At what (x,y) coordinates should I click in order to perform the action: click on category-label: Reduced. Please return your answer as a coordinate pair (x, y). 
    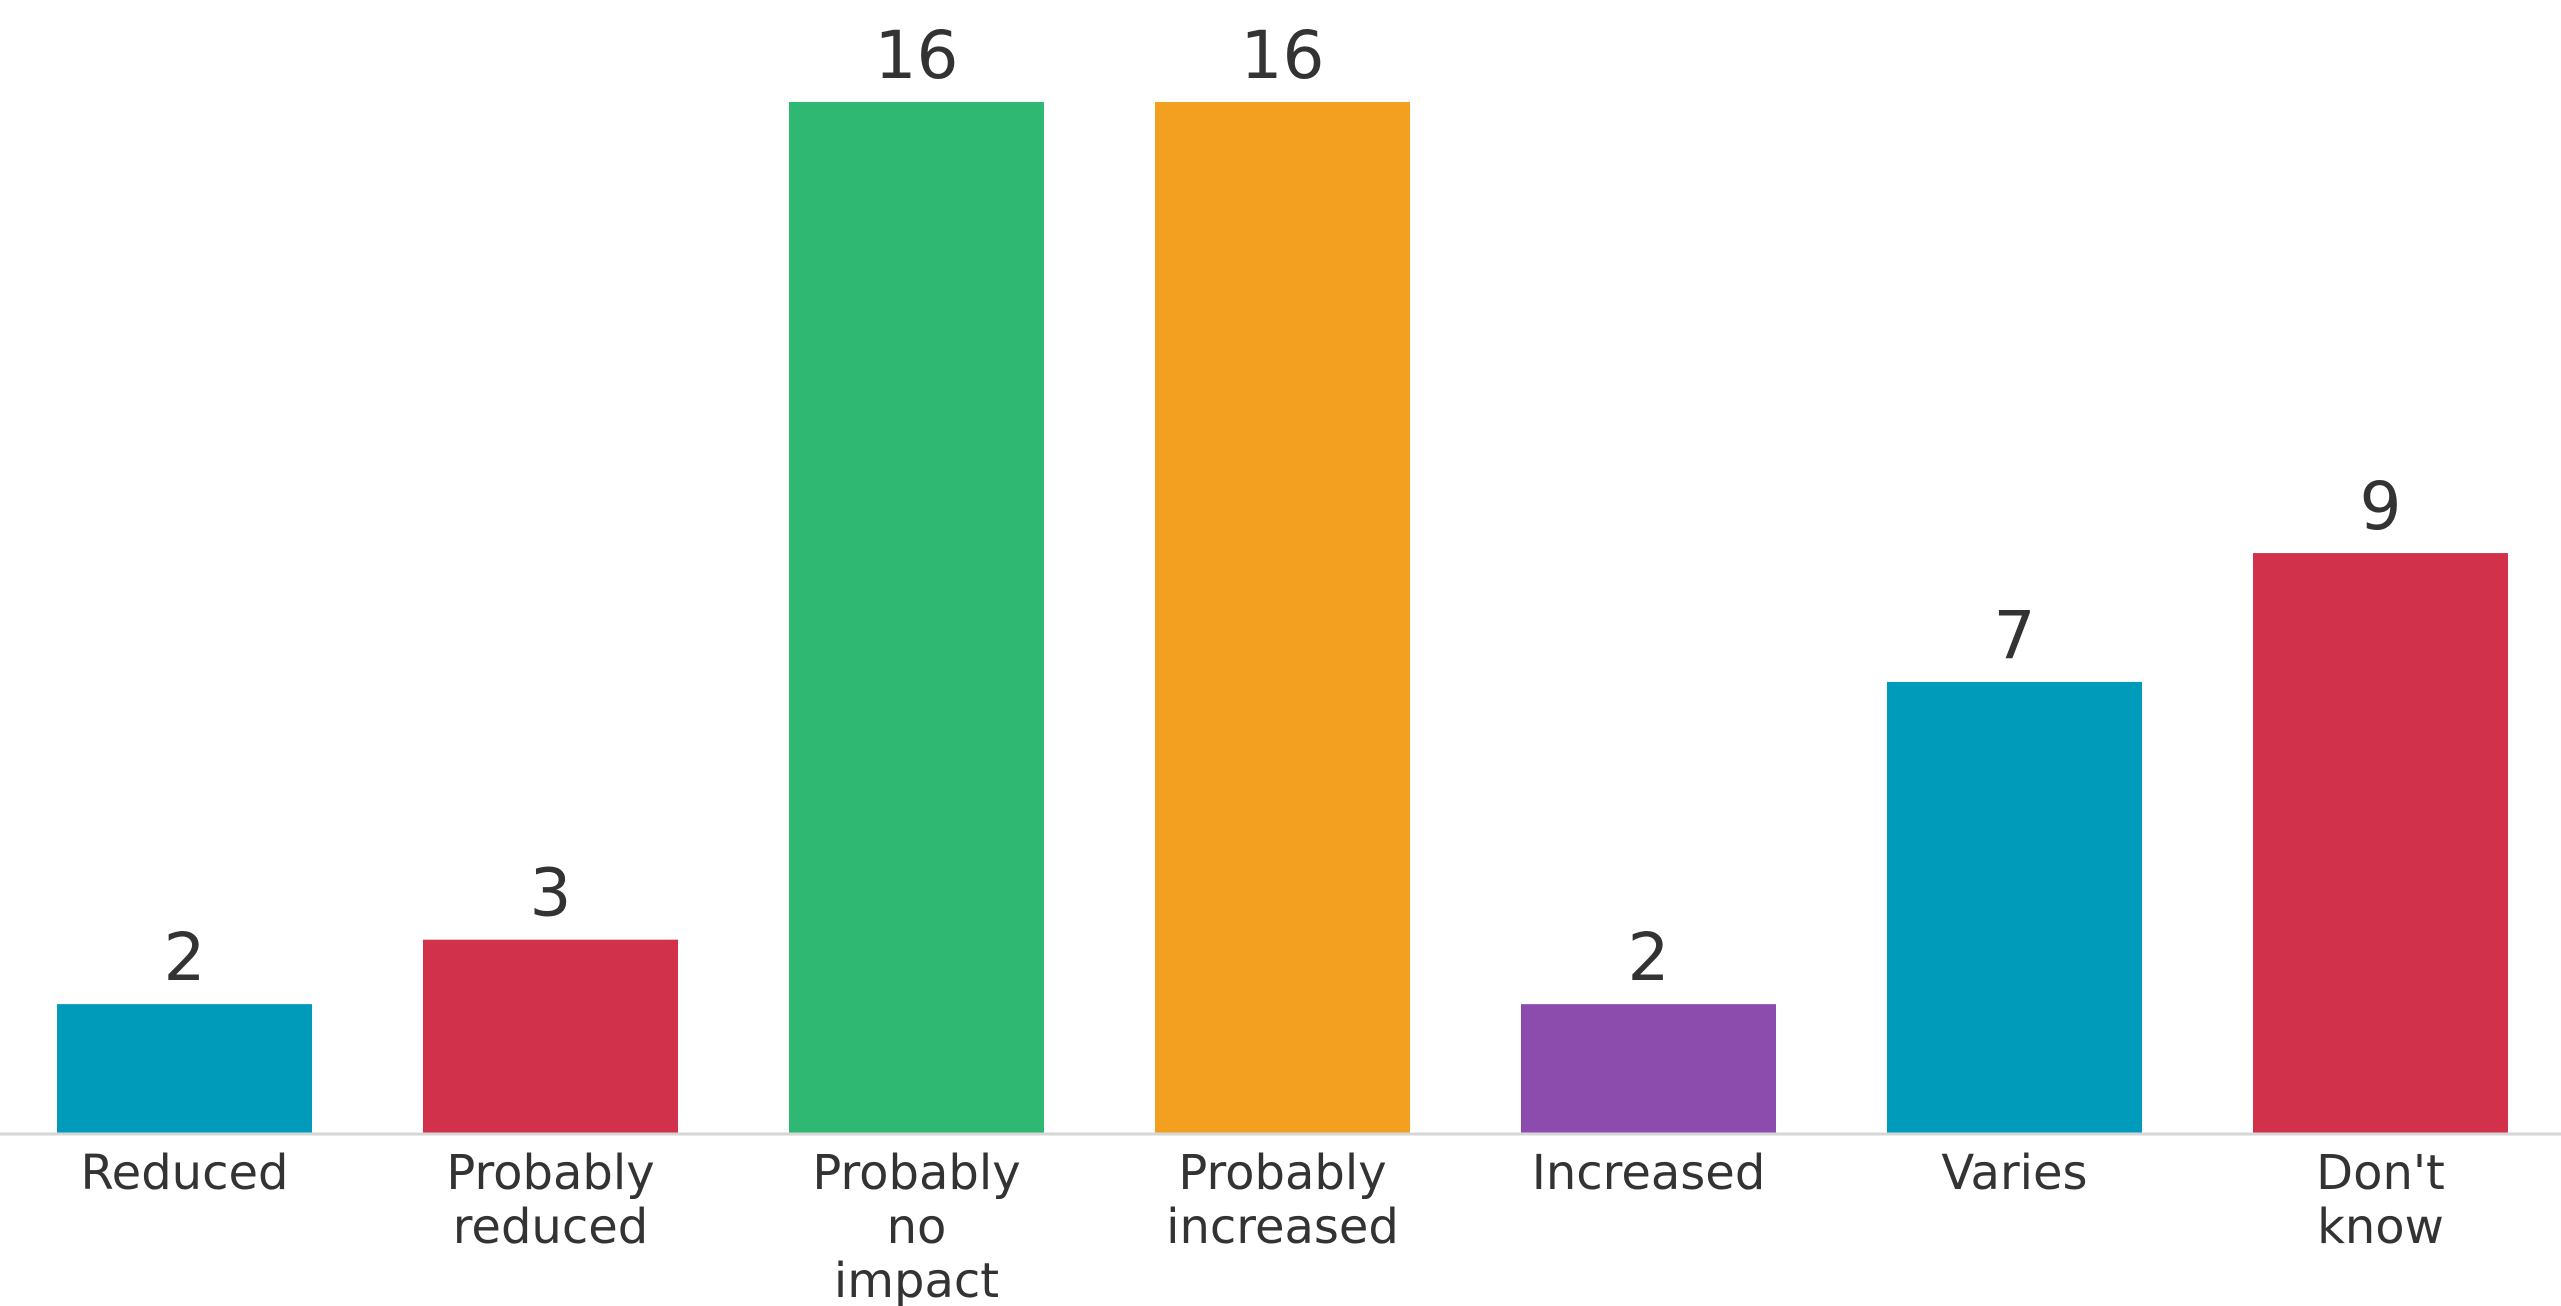
    Looking at the image, I should click on (184, 1173).